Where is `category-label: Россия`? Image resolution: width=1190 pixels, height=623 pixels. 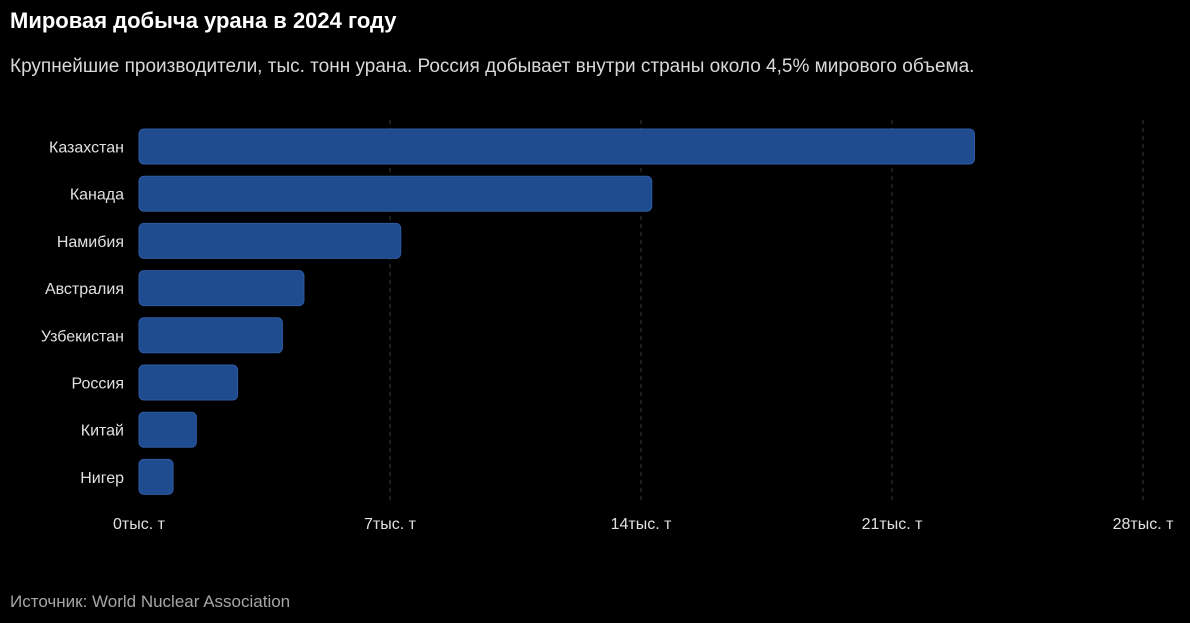
category-label: Россия is located at coordinates (98, 384).